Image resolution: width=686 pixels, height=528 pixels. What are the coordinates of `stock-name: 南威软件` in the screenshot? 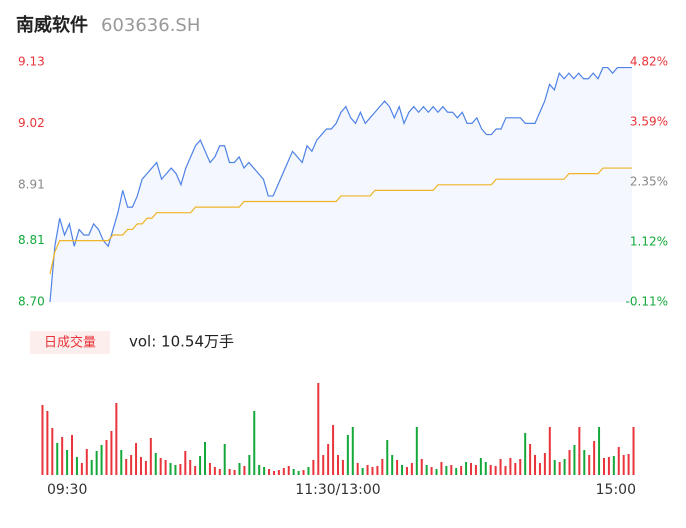 It's located at (52, 25).